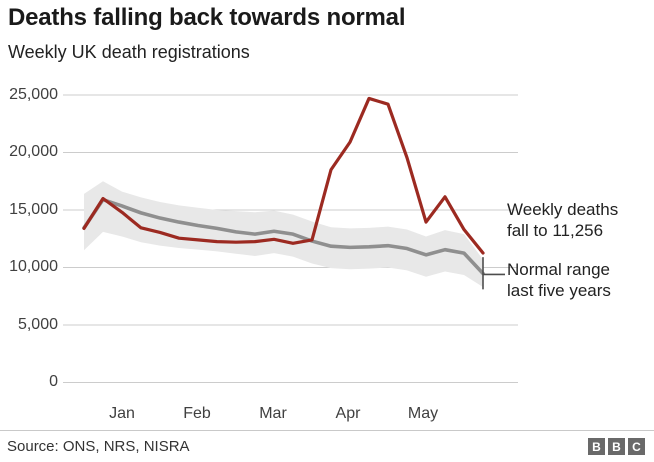  What do you see at coordinates (423, 413) in the screenshot?
I see `x-tick-may: May` at bounding box center [423, 413].